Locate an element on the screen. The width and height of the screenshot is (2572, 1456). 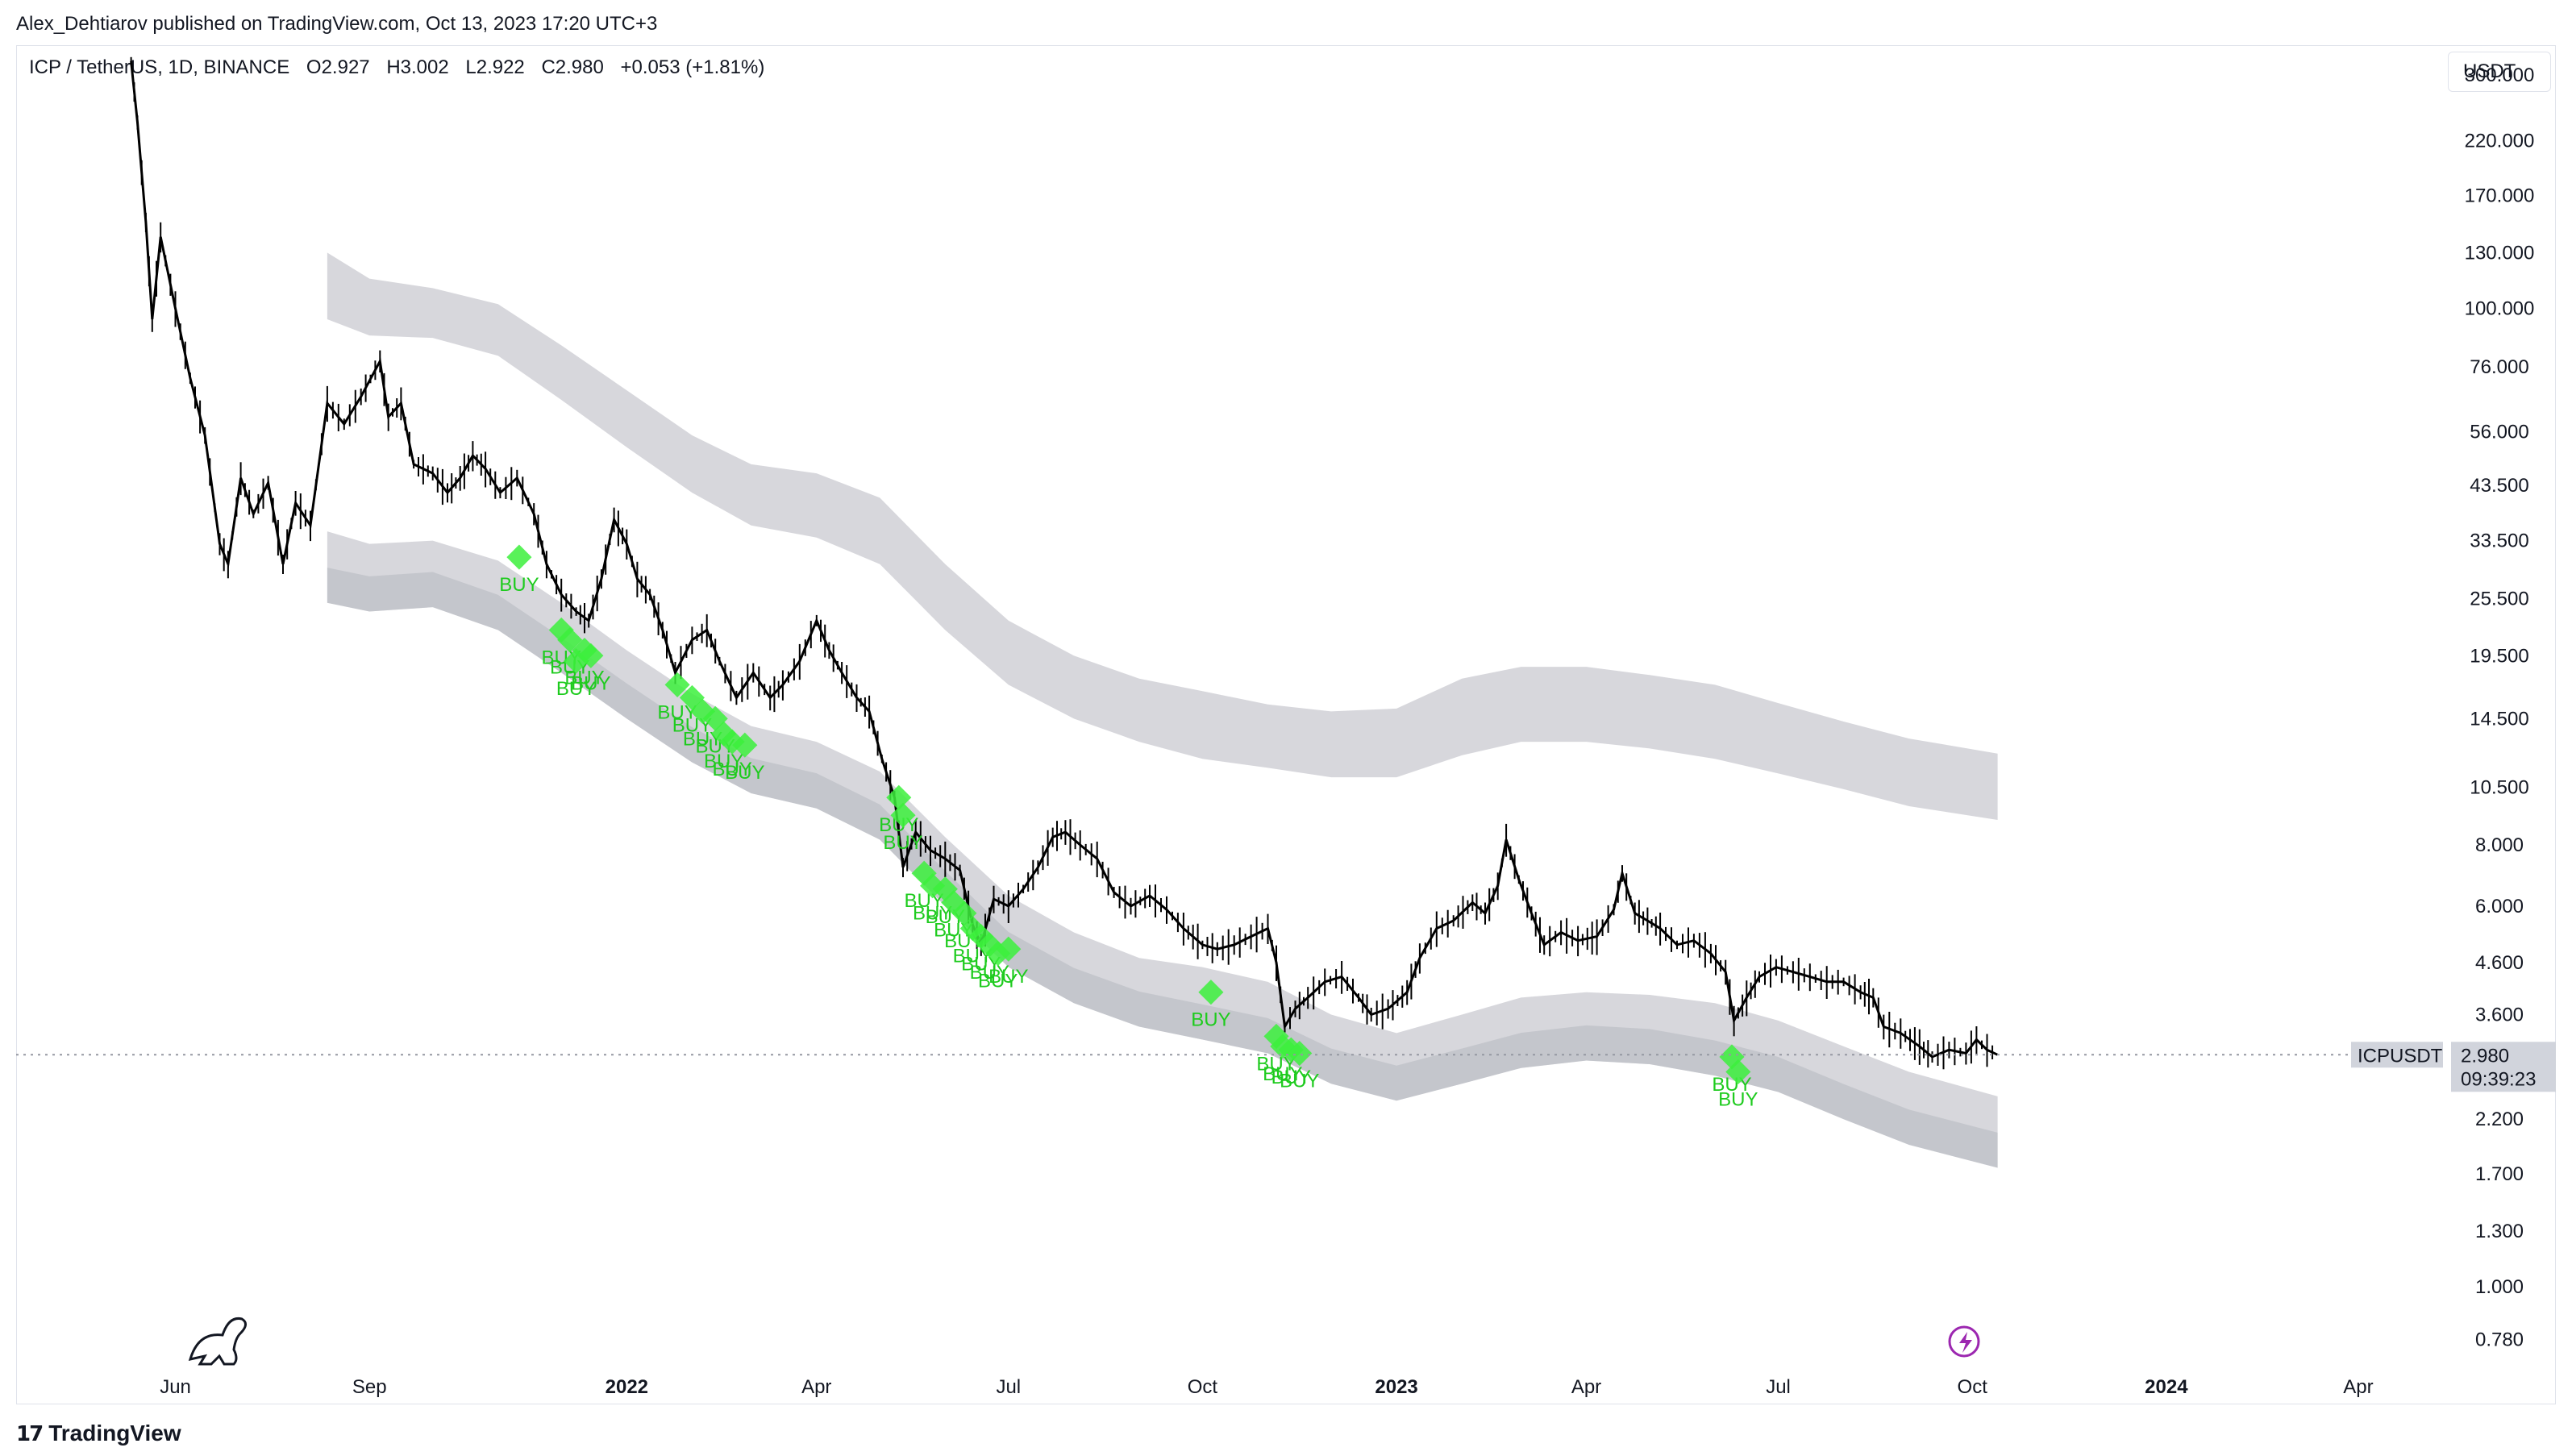
y-tick-label: 43.500 is located at coordinates (2499, 486).